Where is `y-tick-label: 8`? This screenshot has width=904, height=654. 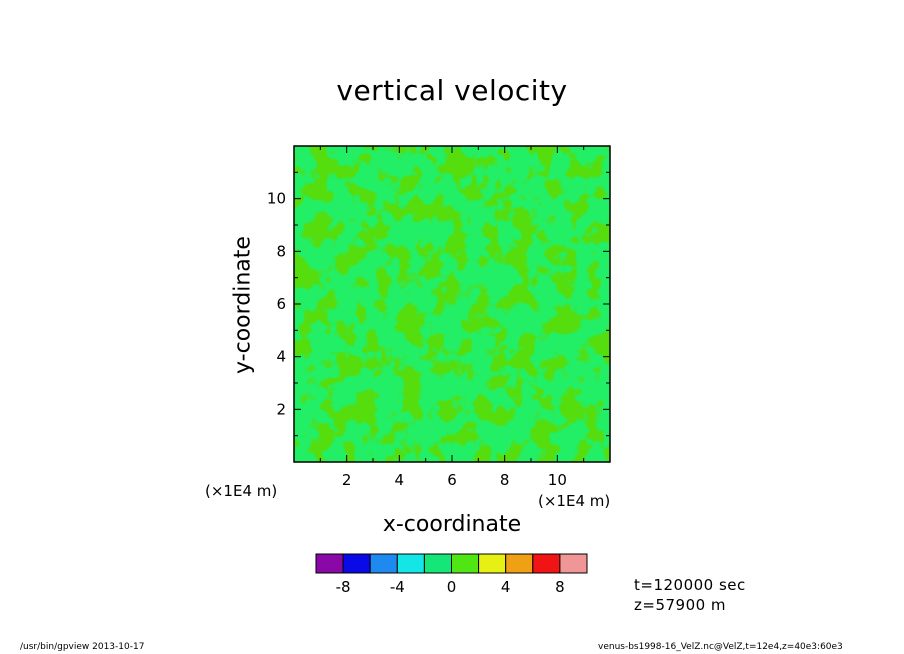
y-tick-label: 8 is located at coordinates (281, 251).